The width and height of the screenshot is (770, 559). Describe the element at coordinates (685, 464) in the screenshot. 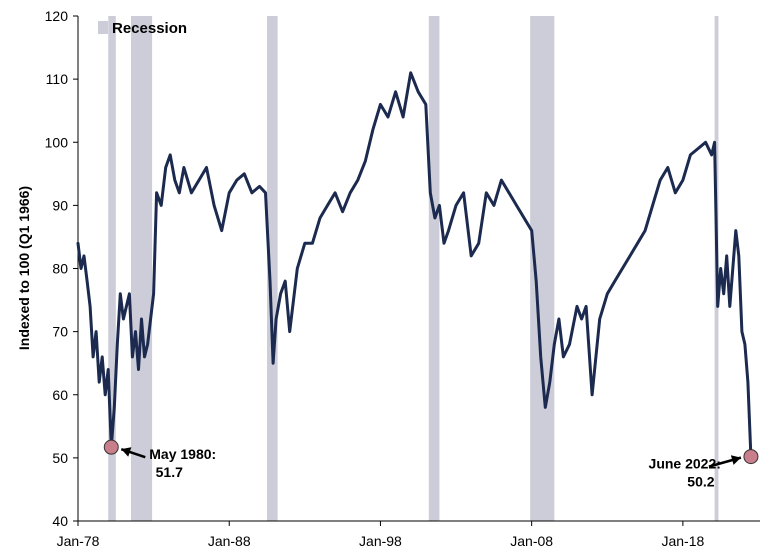

I see `annotation-label-1-line-0: June 2022:` at that location.